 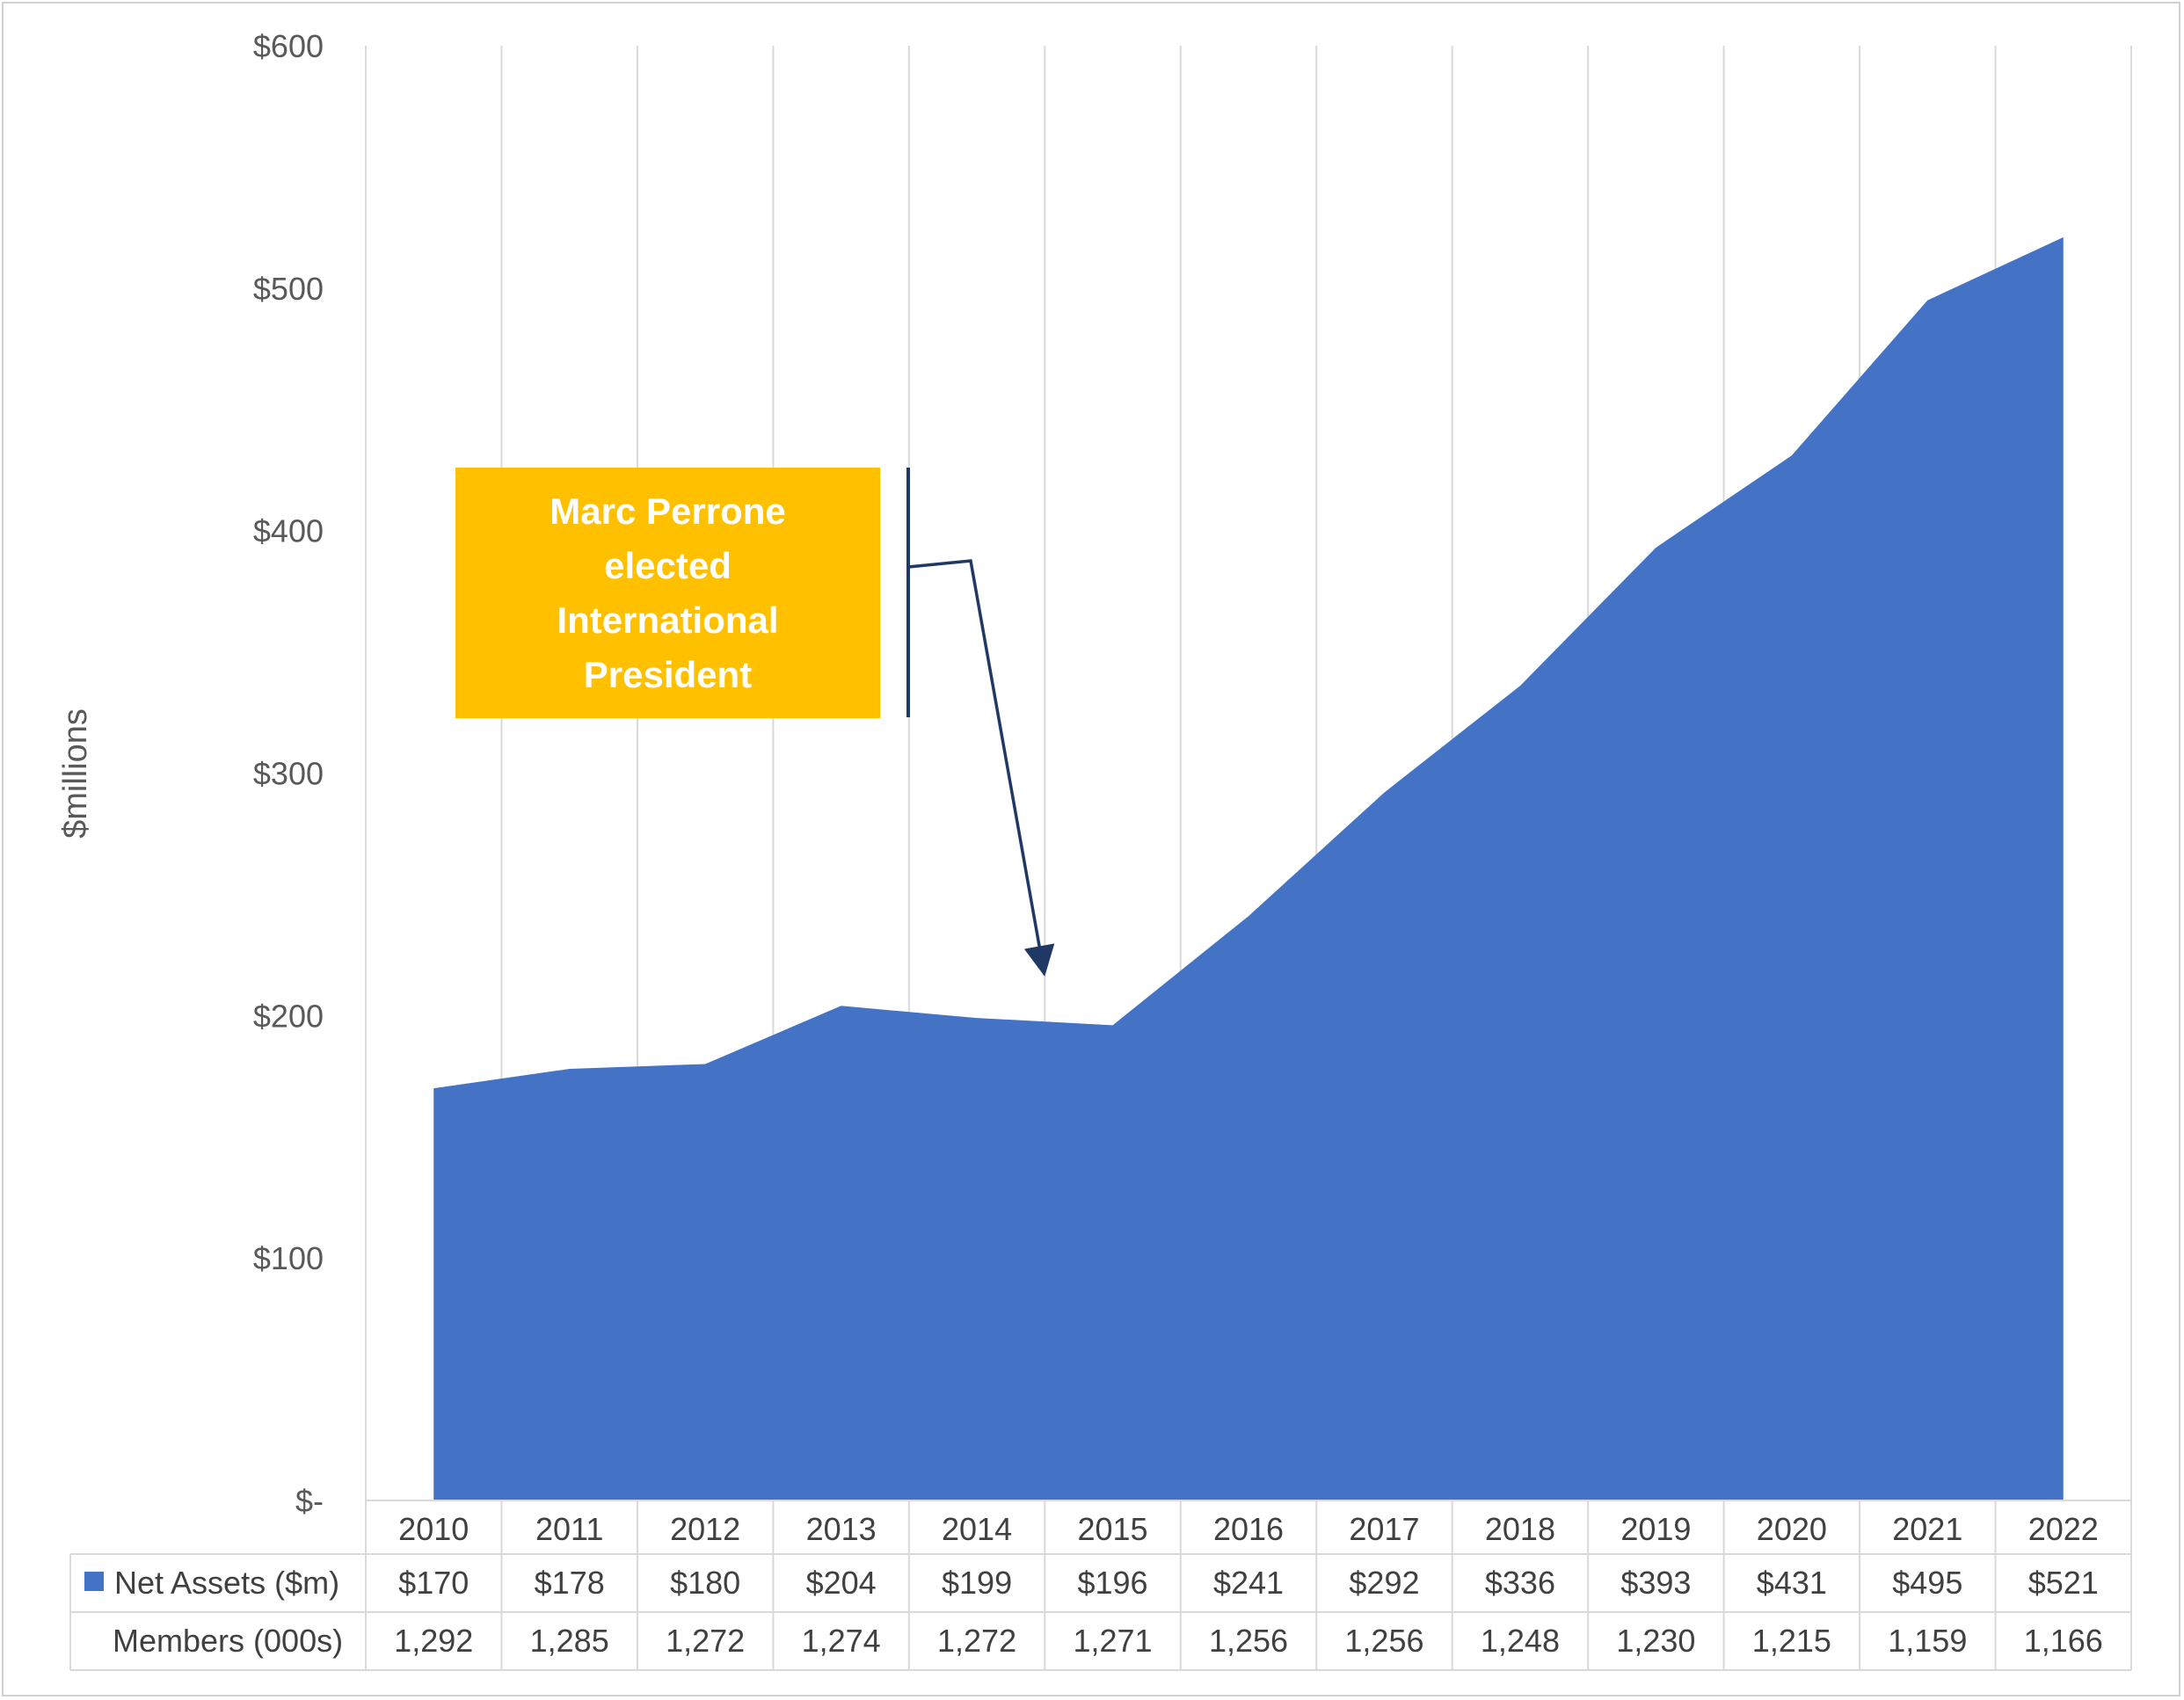 I want to click on callout-line: President, so click(x=668, y=674).